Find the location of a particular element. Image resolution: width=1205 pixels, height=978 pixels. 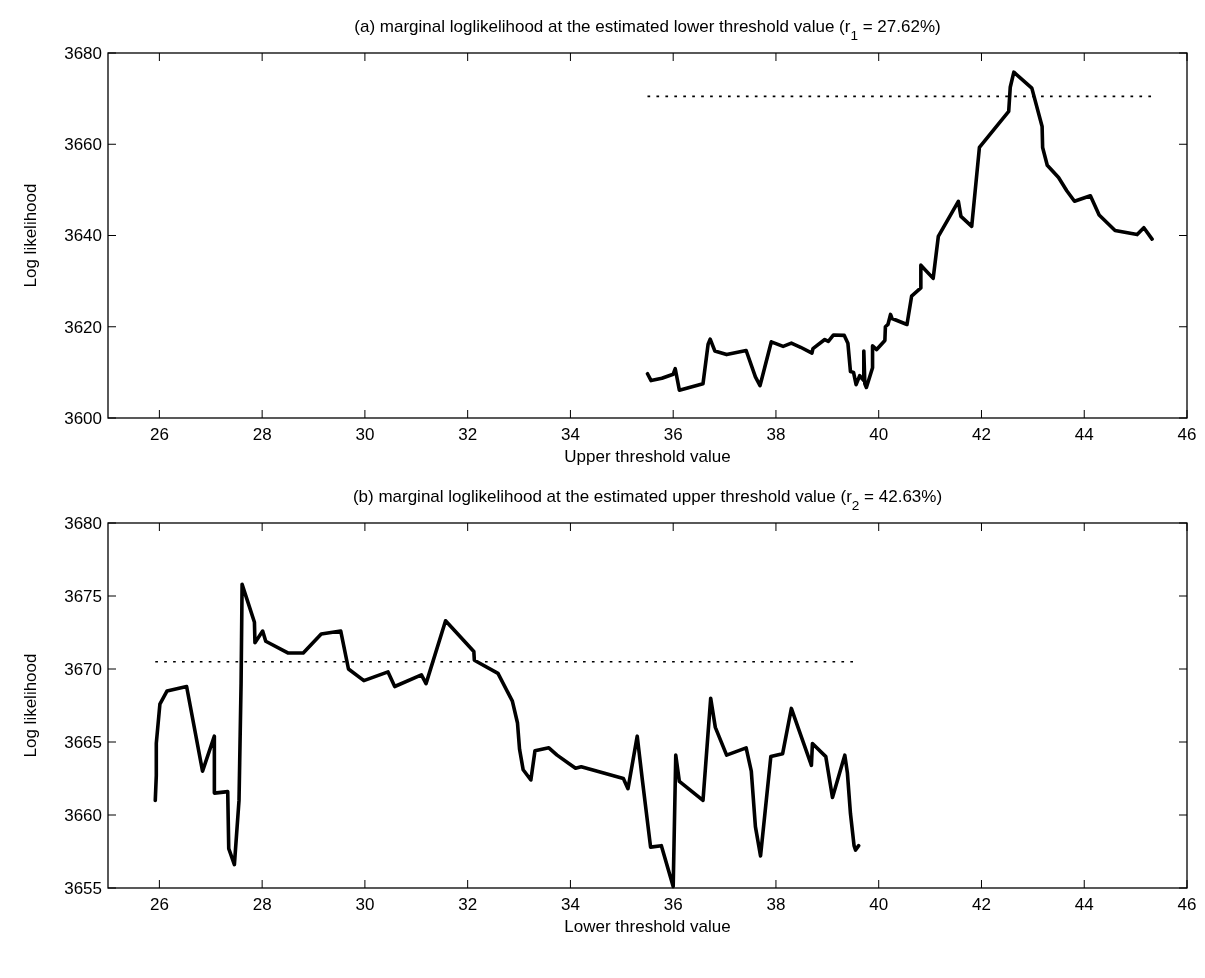

y-tick-label: 3600 is located at coordinates (83, 418).